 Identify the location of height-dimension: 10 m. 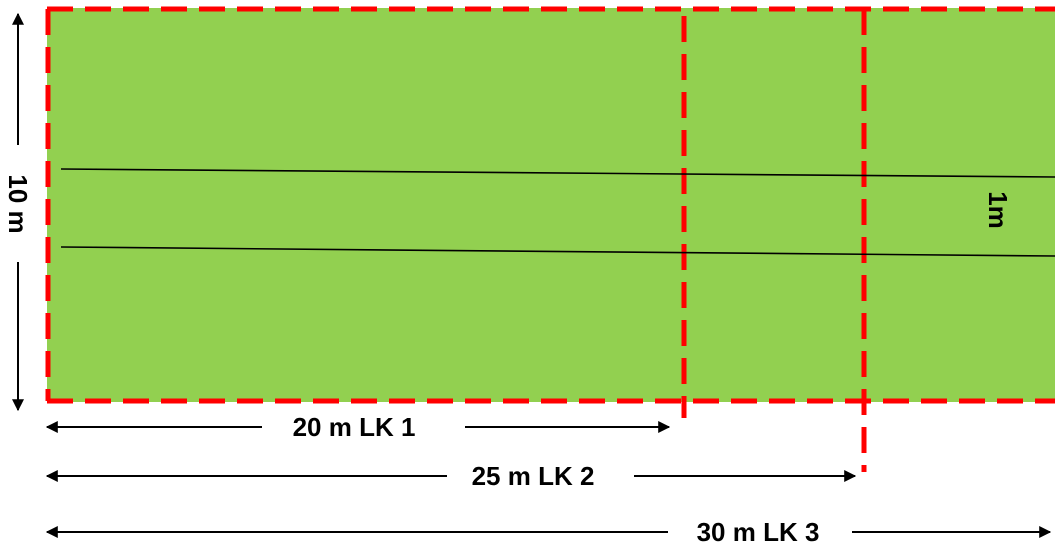
(18, 212).